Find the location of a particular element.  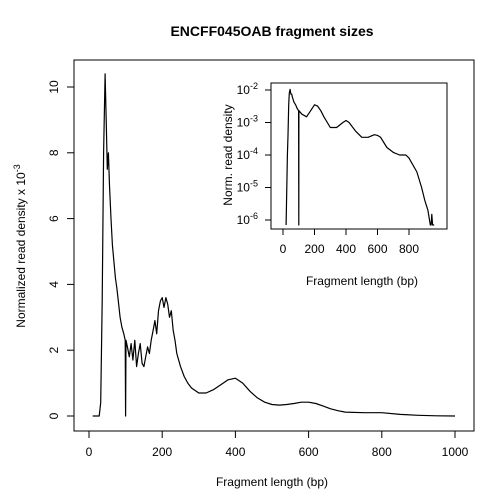

inset-plot-frame is located at coordinates (359, 156).